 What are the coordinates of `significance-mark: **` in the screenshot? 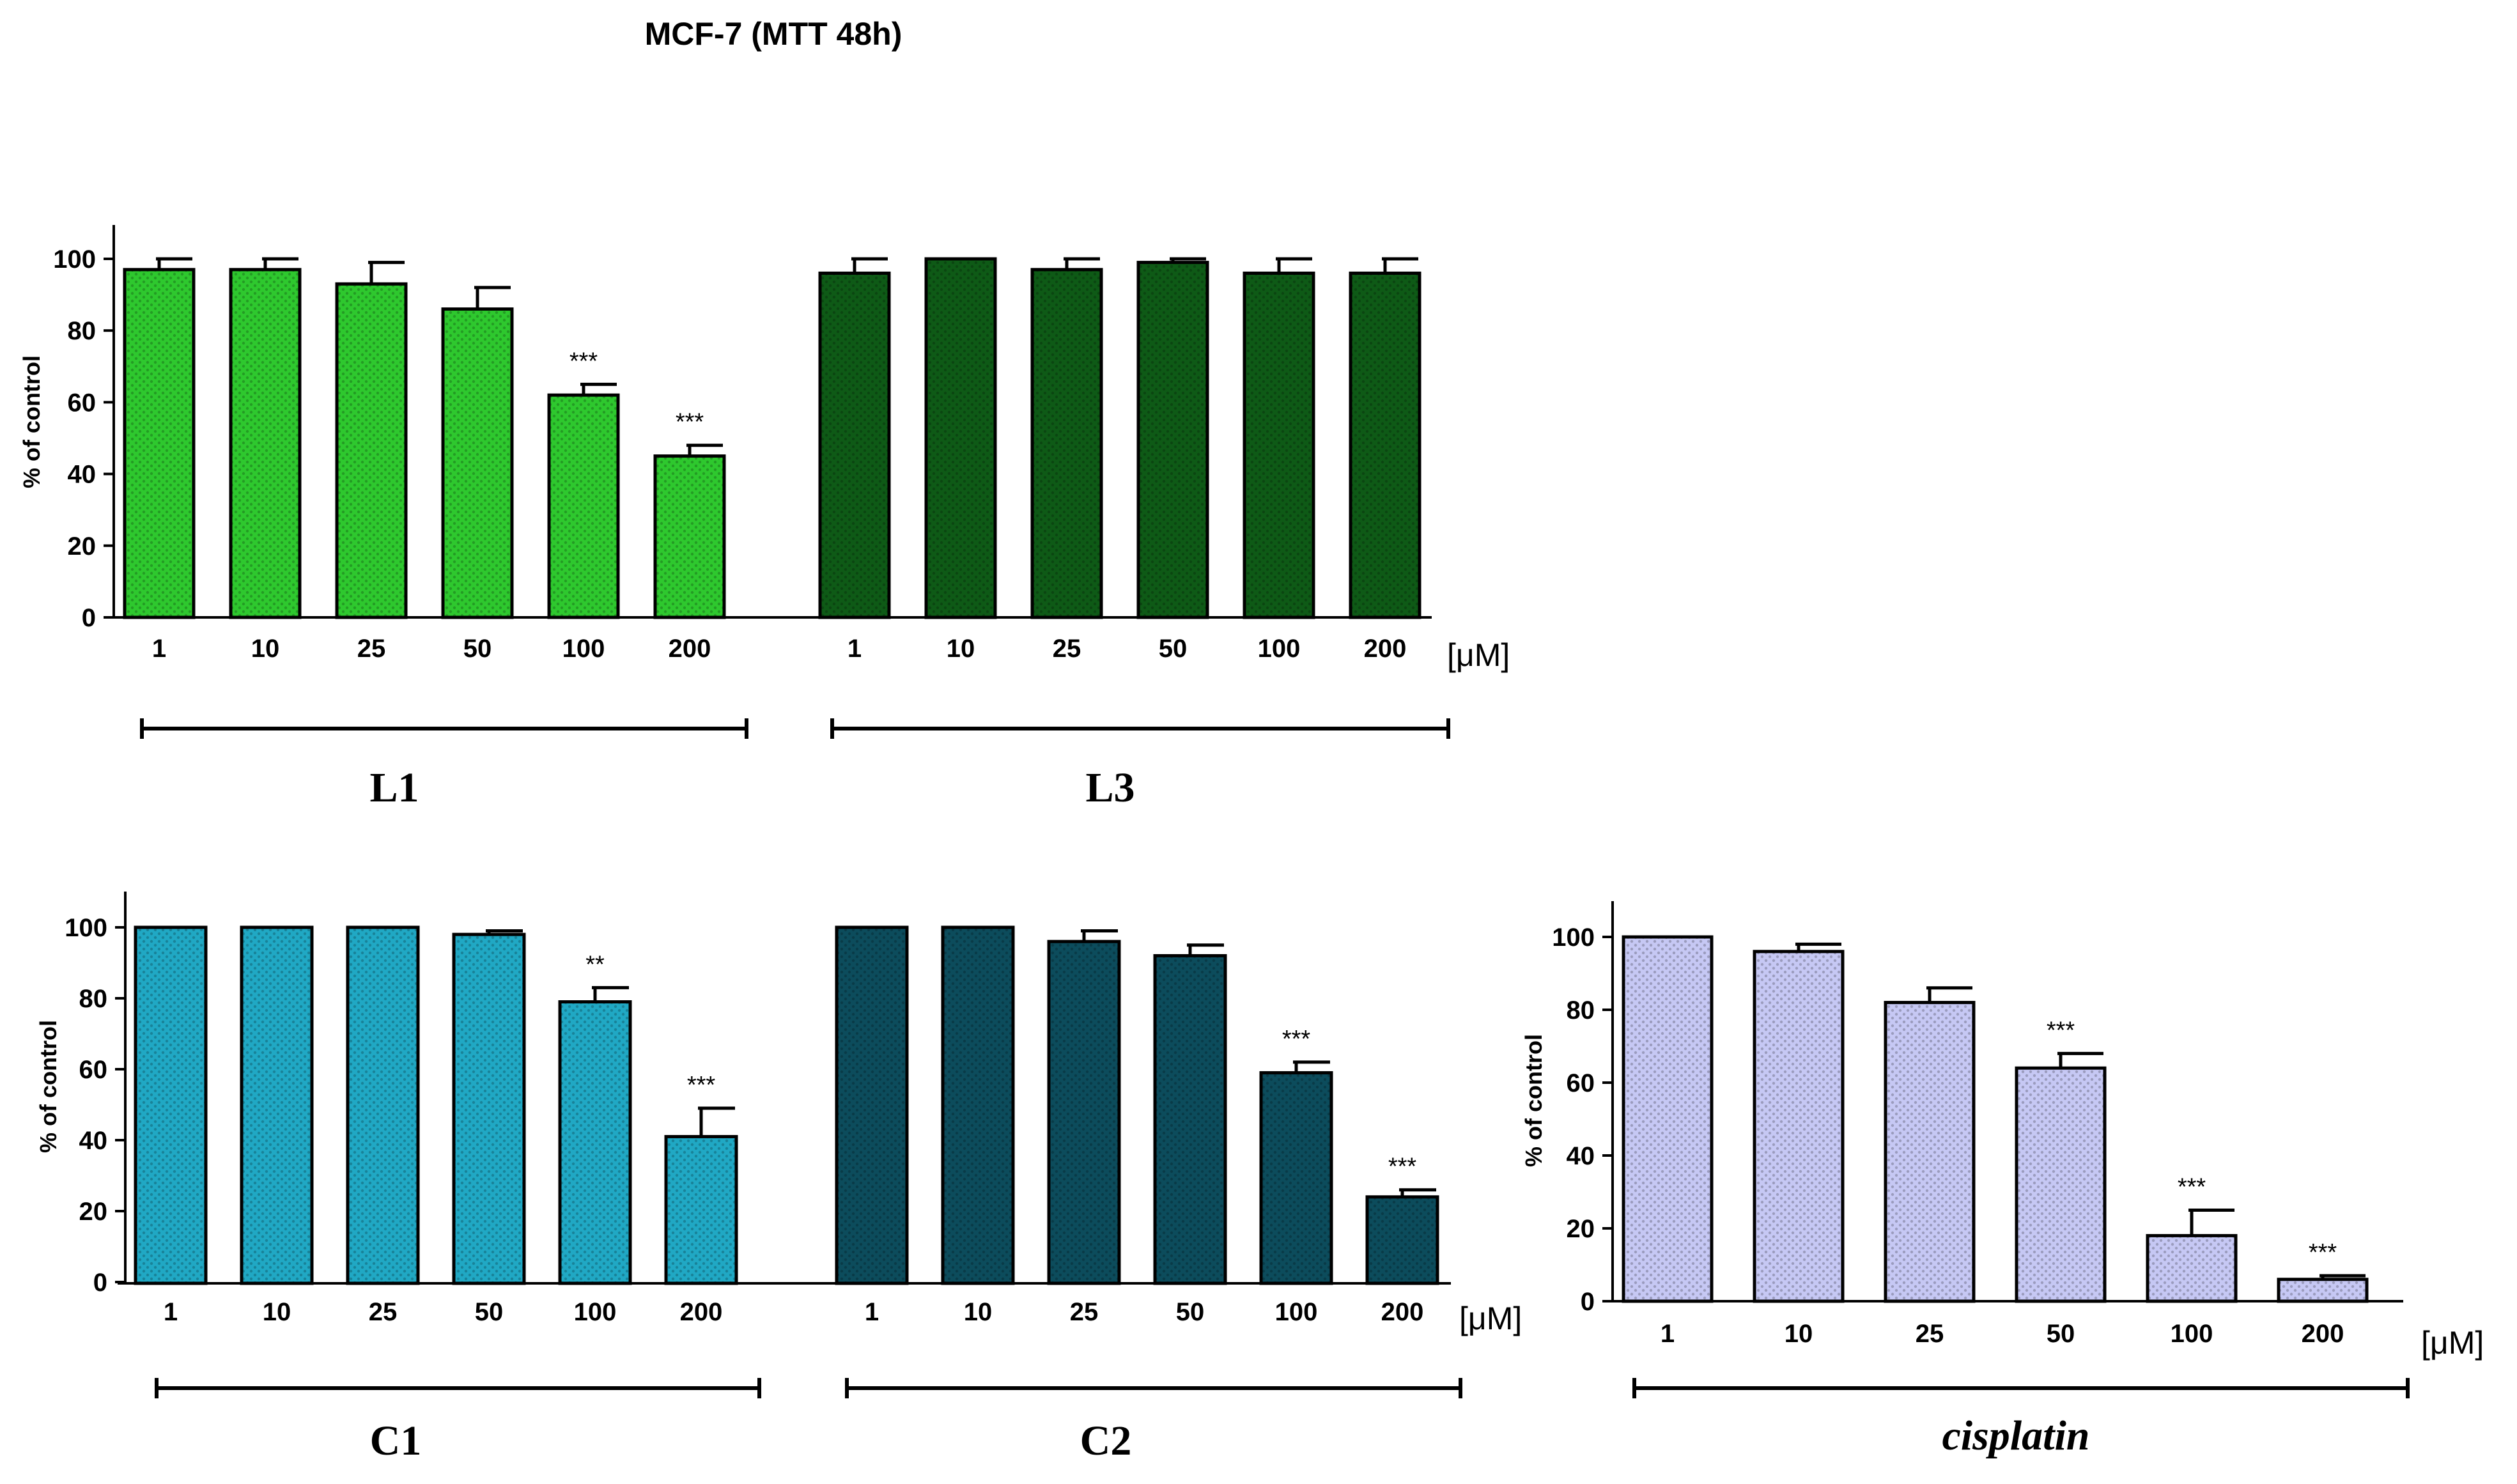 It's located at (595, 965).